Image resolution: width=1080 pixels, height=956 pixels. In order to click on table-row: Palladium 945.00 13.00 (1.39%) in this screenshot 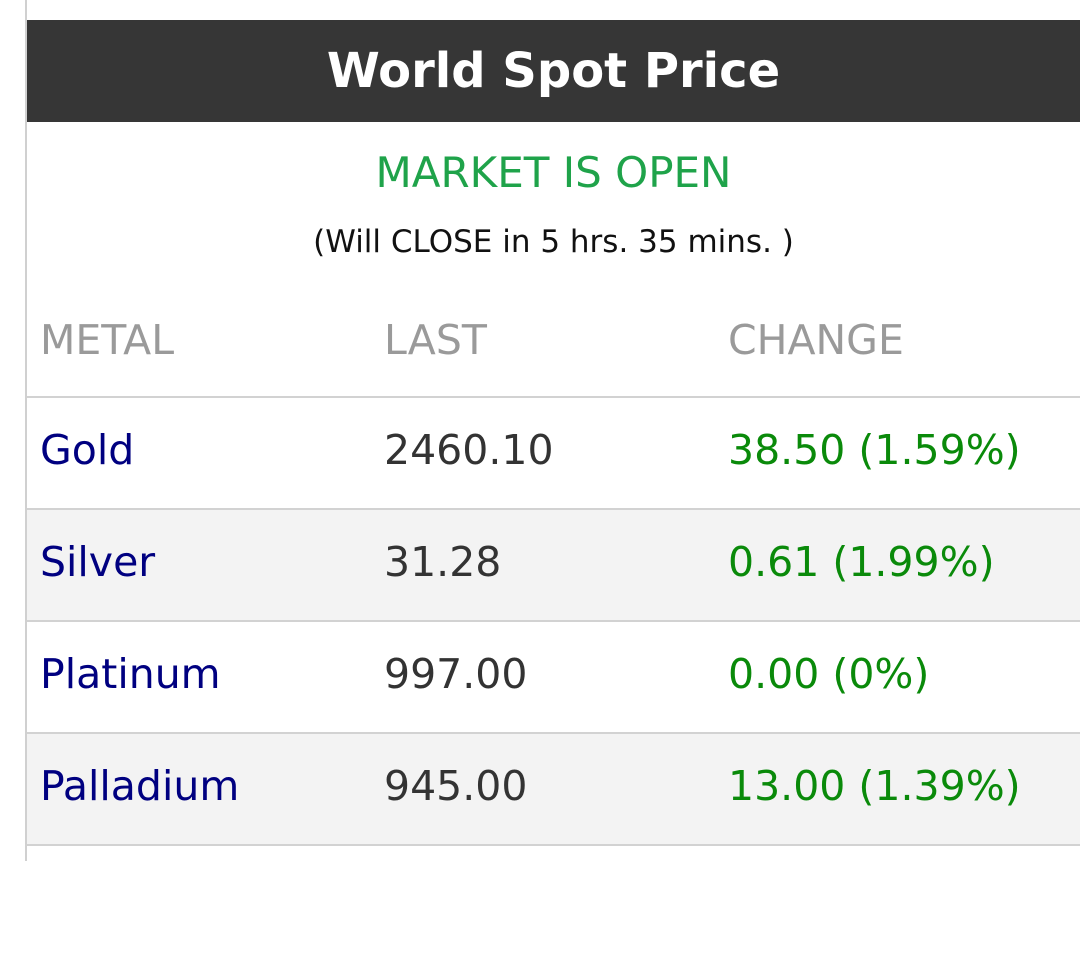, I will do `click(553, 788)`.